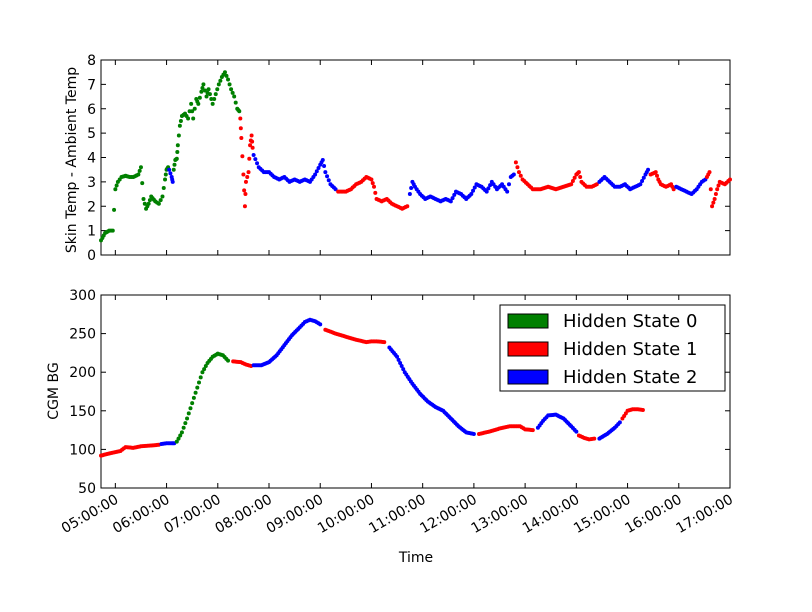 This screenshot has height=612, width=812. Describe the element at coordinates (630, 349) in the screenshot. I see `legend-label-state-1: Hidden State 1` at that location.